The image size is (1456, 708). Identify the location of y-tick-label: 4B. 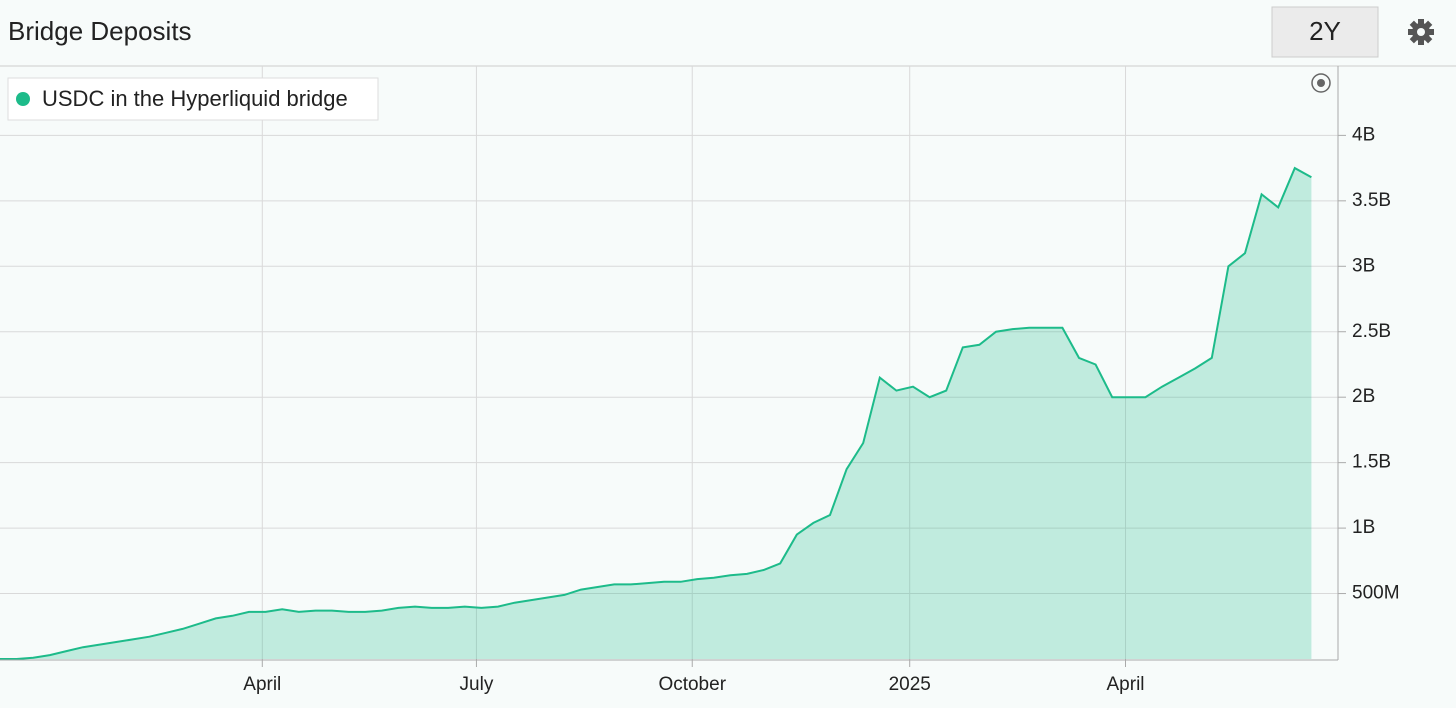
(1363, 134).